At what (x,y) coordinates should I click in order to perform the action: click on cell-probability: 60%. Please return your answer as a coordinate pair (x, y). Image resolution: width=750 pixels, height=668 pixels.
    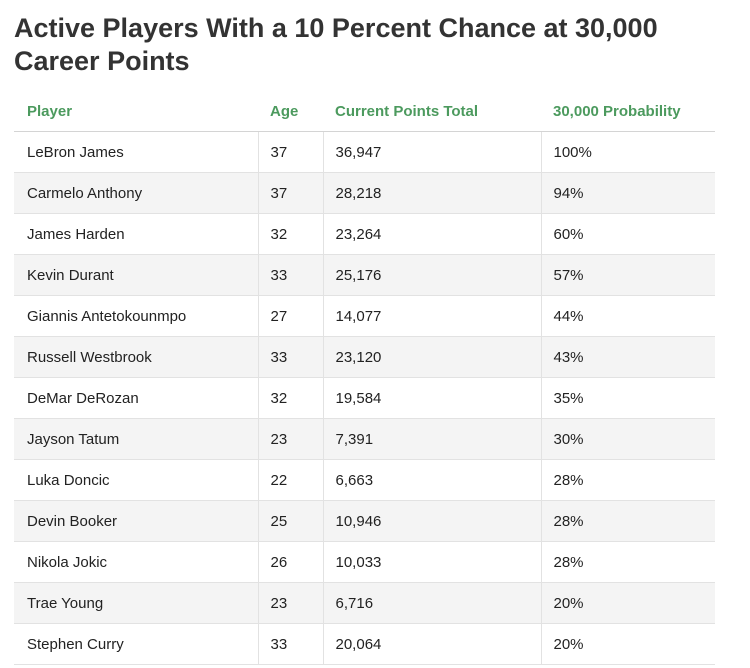
    Looking at the image, I should click on (628, 234).